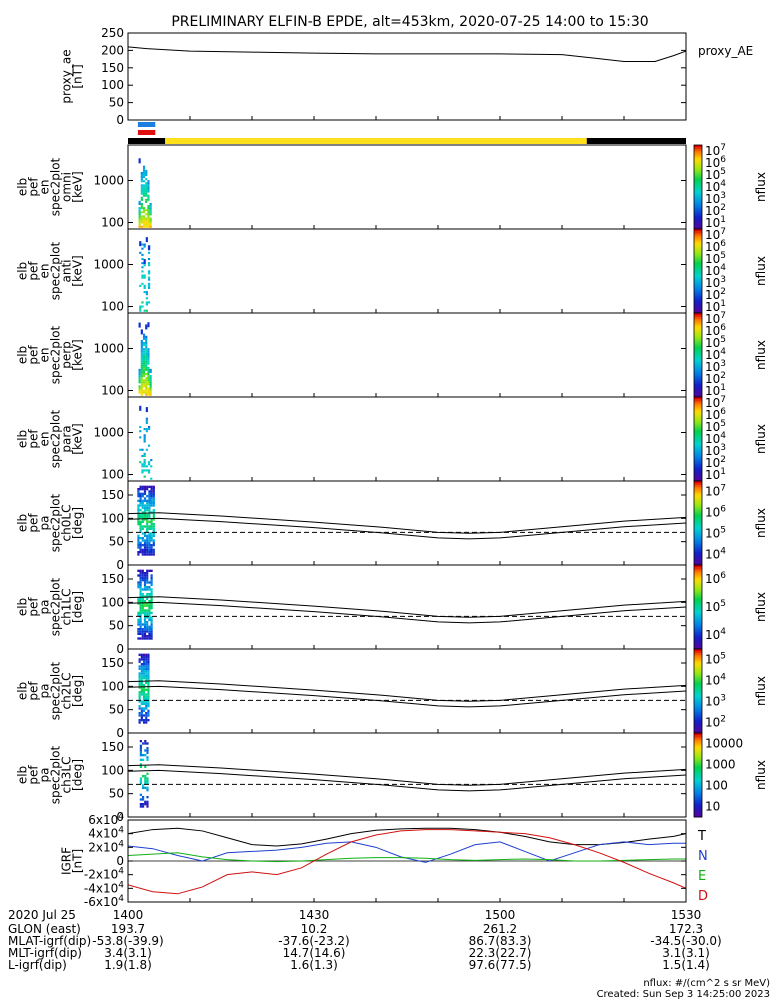 Image resolution: width=775 pixels, height=1000 pixels. Describe the element at coordinates (112, 495) in the screenshot. I see `pa_ch0-ytick-label: 150` at that location.